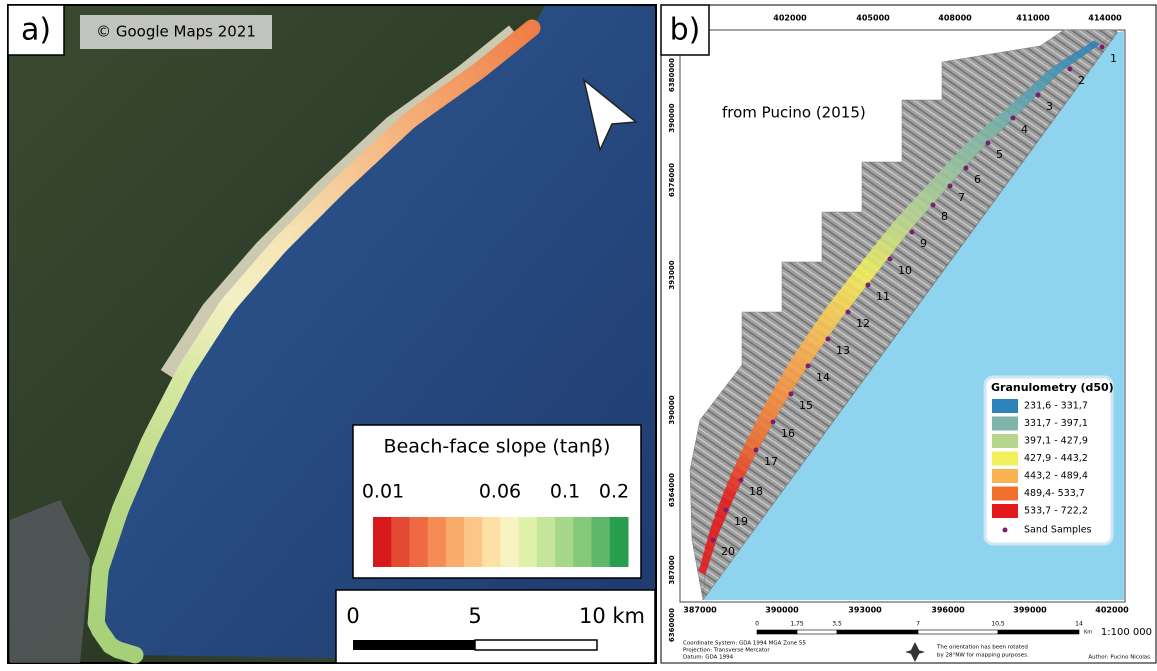 The image size is (1157, 671). What do you see at coordinates (741, 521) in the screenshot?
I see `sample-label: 19` at bounding box center [741, 521].